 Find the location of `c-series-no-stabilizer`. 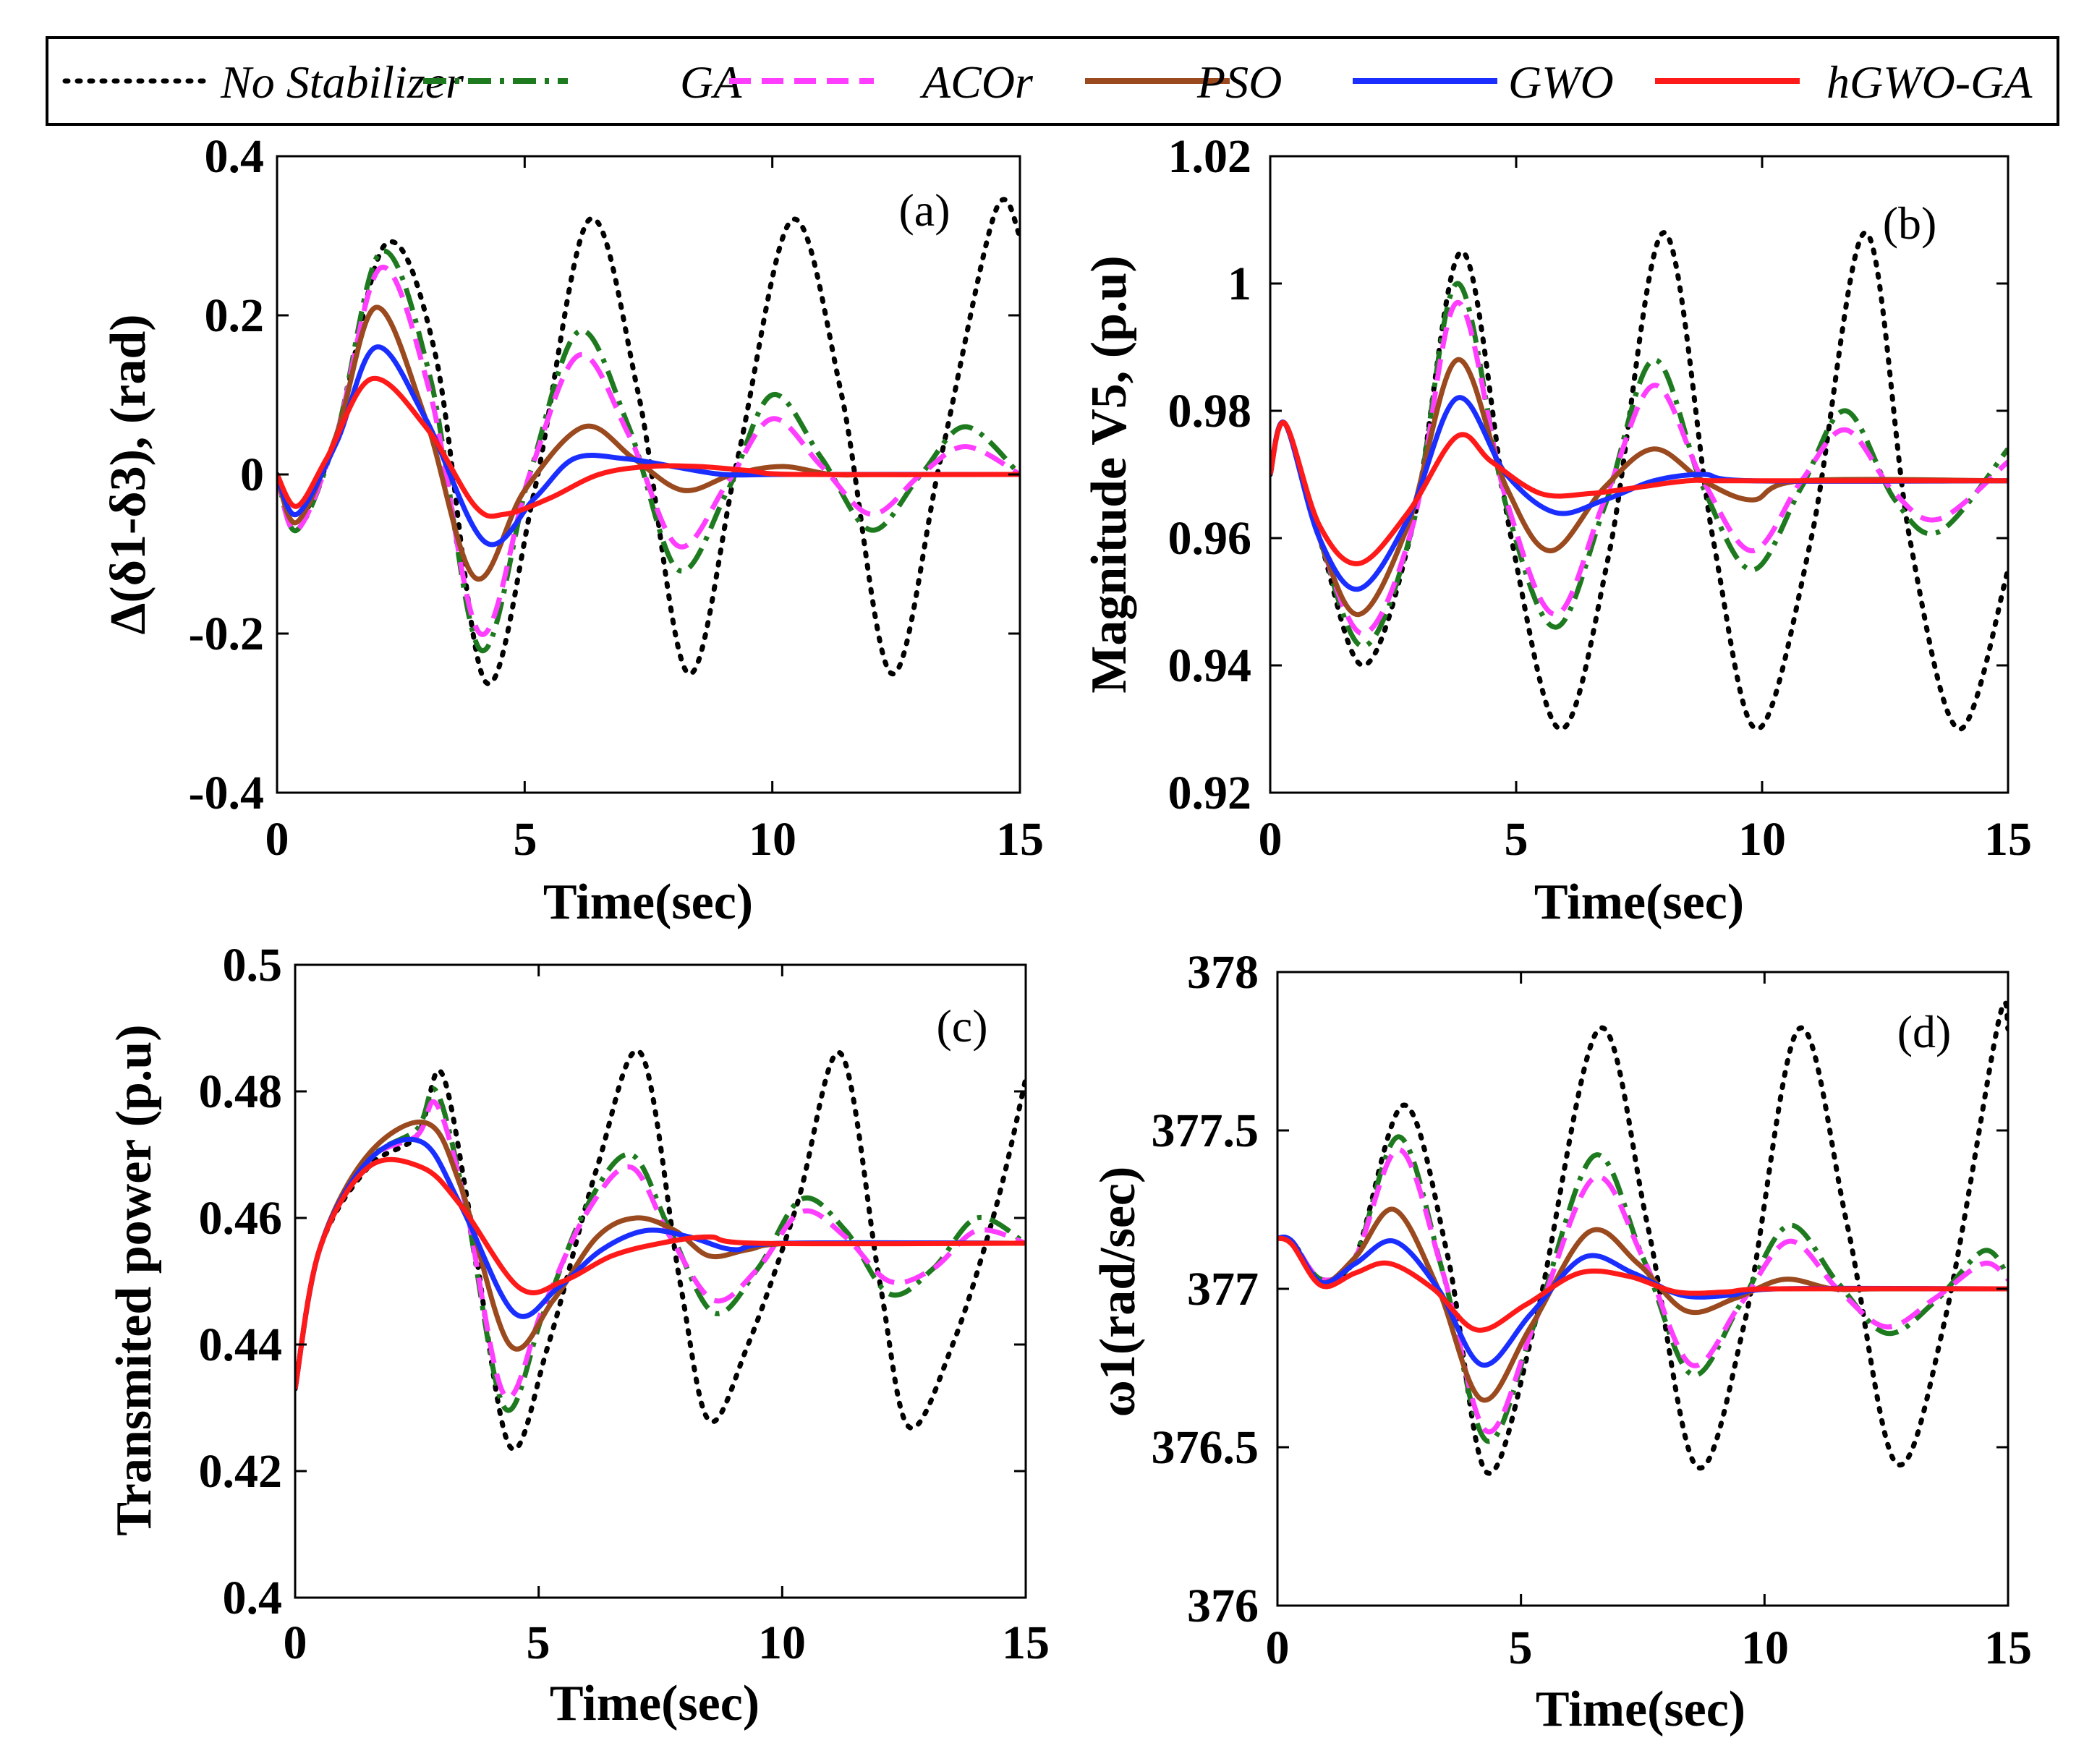

c-series-no-stabilizer is located at coordinates (660, 1250).